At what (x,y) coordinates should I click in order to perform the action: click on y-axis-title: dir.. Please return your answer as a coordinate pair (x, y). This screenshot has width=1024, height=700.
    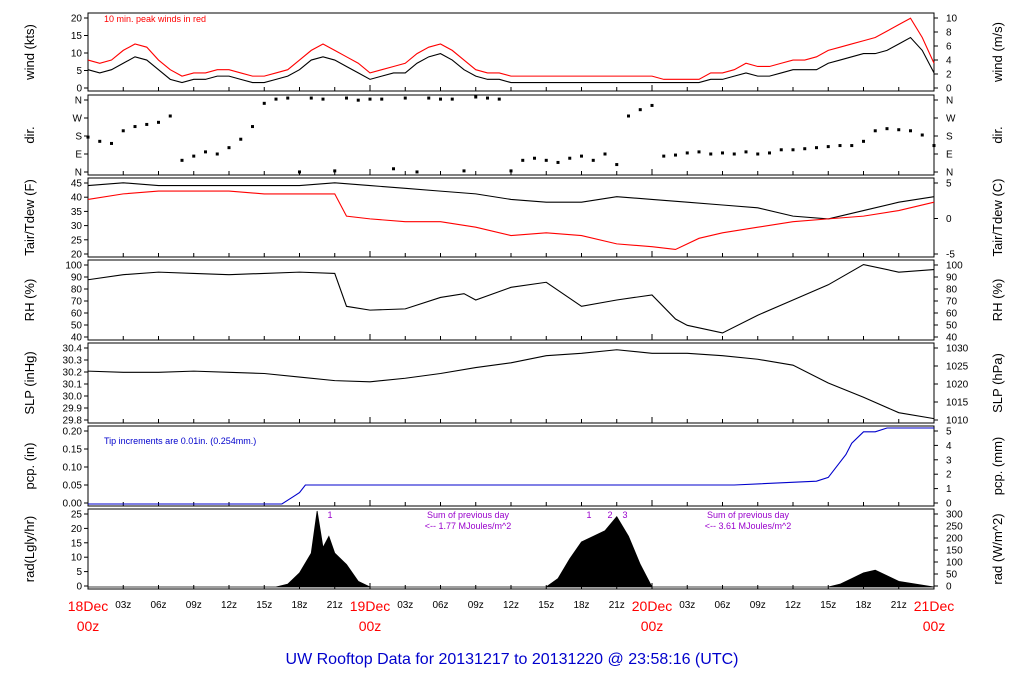
    Looking at the image, I should click on (29, 134).